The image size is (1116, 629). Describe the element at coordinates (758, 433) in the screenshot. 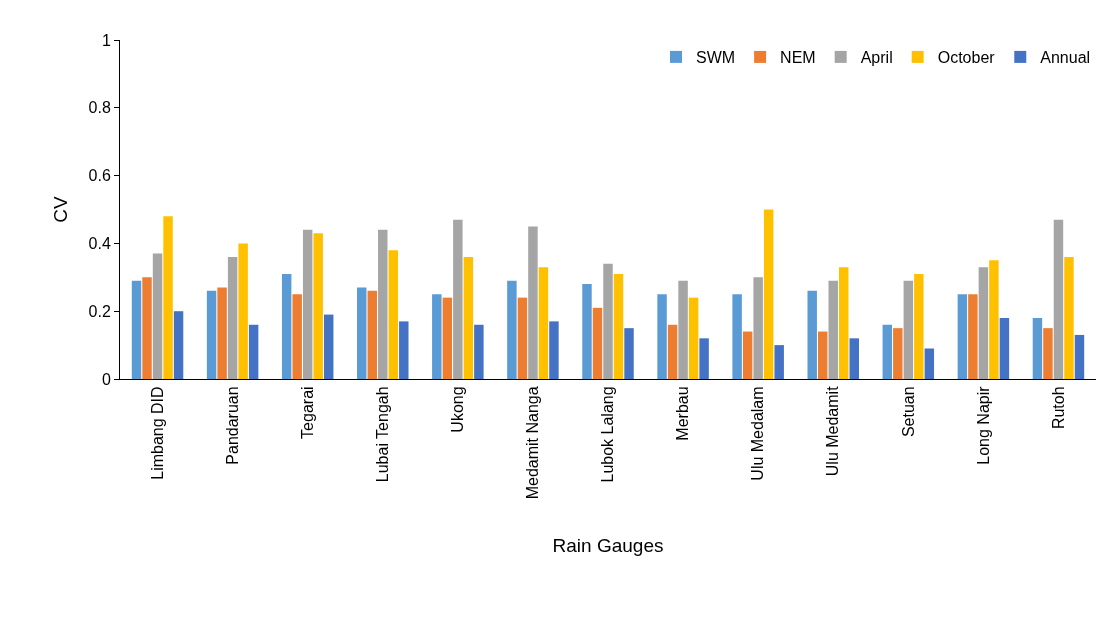

I see `x-tick-label: Ulu Medalam` at that location.